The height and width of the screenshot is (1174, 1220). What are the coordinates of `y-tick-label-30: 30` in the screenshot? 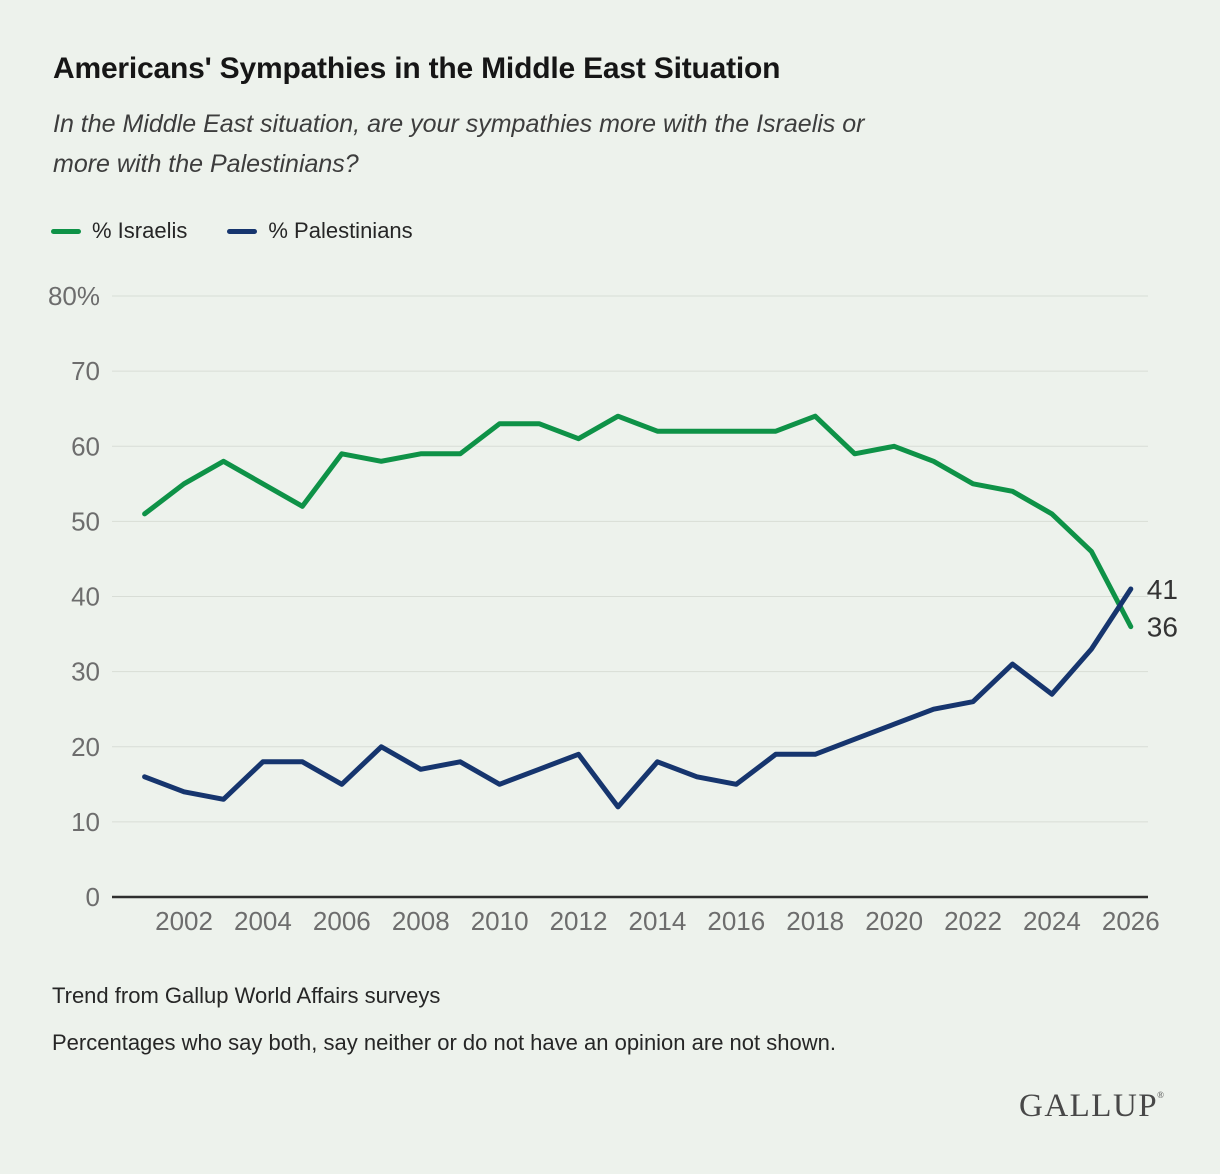 It's located at (85, 672).